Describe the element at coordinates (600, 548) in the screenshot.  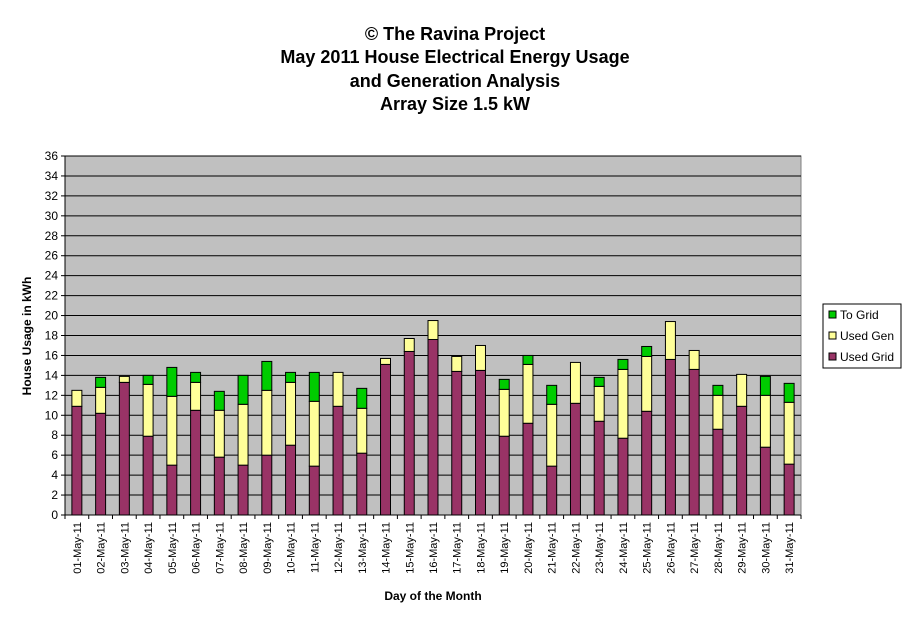
I see `x-tick-label: 23-May-11` at that location.